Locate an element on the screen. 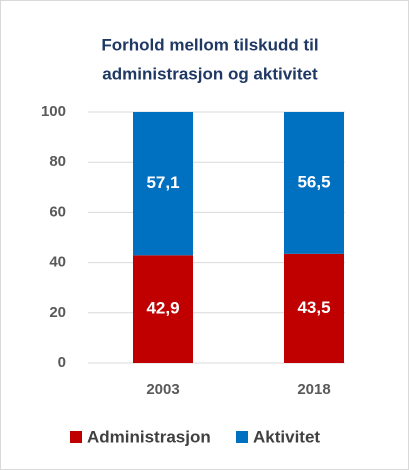 The image size is (409, 470). value-label: 42,9 is located at coordinates (162, 308).